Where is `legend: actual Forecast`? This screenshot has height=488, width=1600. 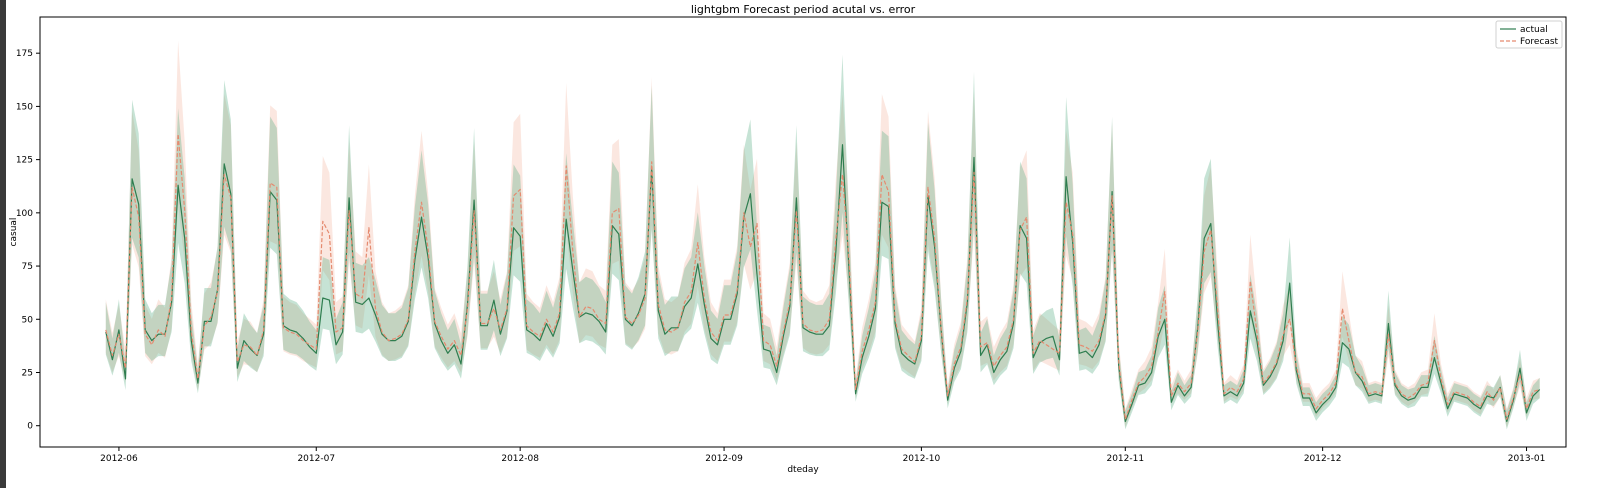 legend: actual Forecast is located at coordinates (1529, 34).